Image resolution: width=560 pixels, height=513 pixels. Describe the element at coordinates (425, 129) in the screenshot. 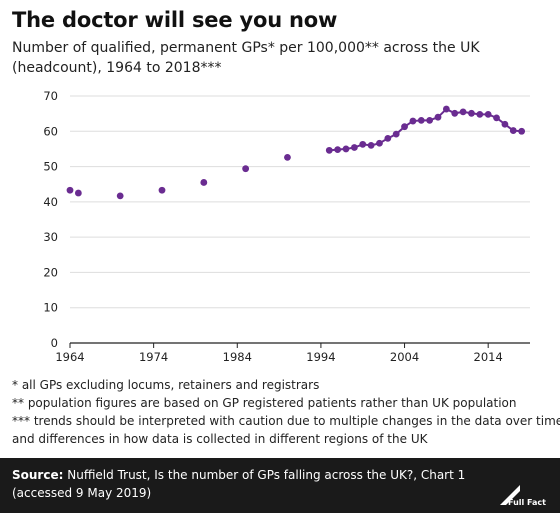

I see `series-line` at that location.